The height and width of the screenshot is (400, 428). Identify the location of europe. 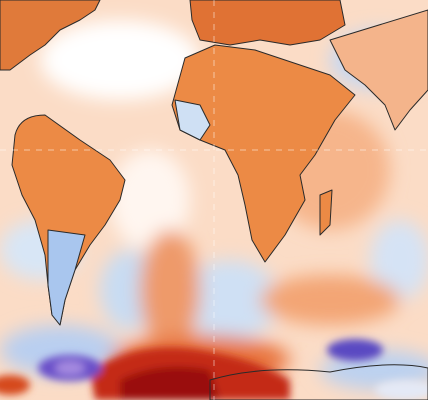
(267, 23).